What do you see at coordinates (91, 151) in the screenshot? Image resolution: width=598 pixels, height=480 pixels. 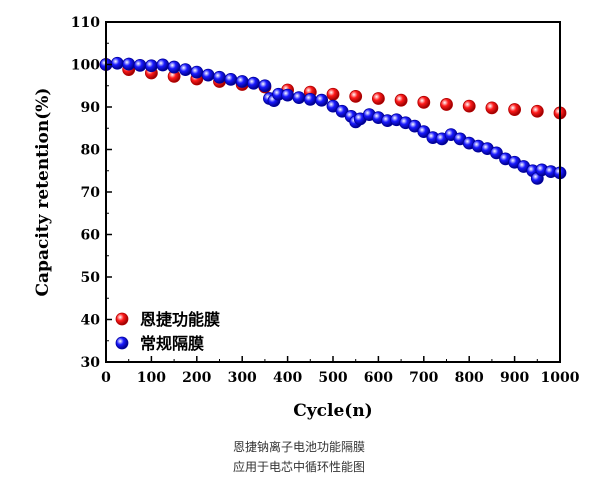 I see `y-tick-label: 80` at bounding box center [91, 151].